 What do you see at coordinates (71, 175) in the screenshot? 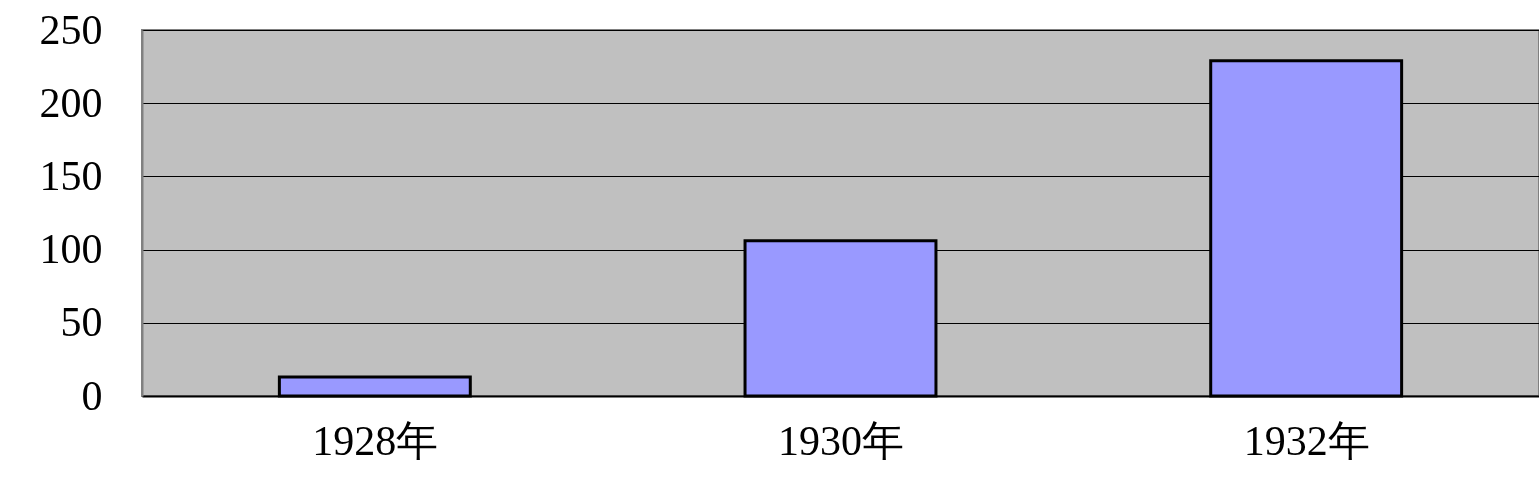
I see `y-tick-label: 150` at bounding box center [71, 175].